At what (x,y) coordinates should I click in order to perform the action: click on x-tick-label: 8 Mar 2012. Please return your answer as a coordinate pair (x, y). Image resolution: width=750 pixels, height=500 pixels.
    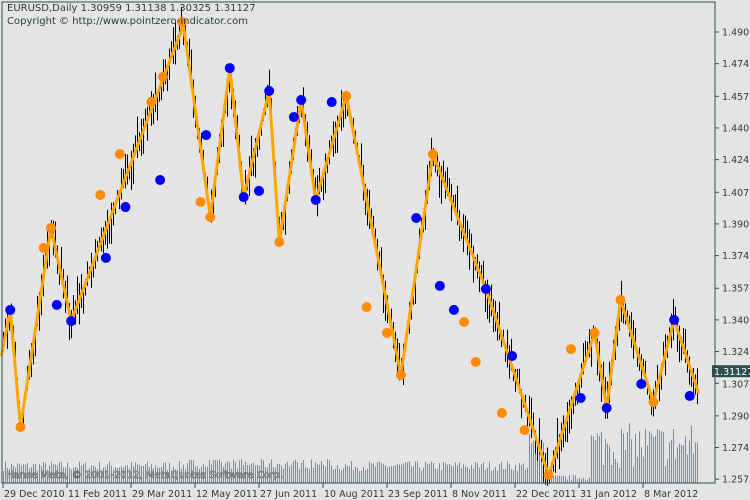
    Looking at the image, I should click on (671, 494).